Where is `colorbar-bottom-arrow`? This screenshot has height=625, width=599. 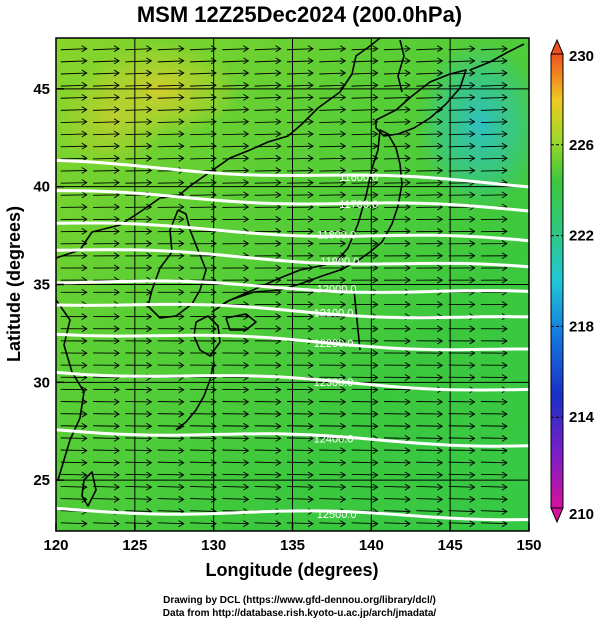
colorbar-bottom-arrow is located at coordinates (557, 515).